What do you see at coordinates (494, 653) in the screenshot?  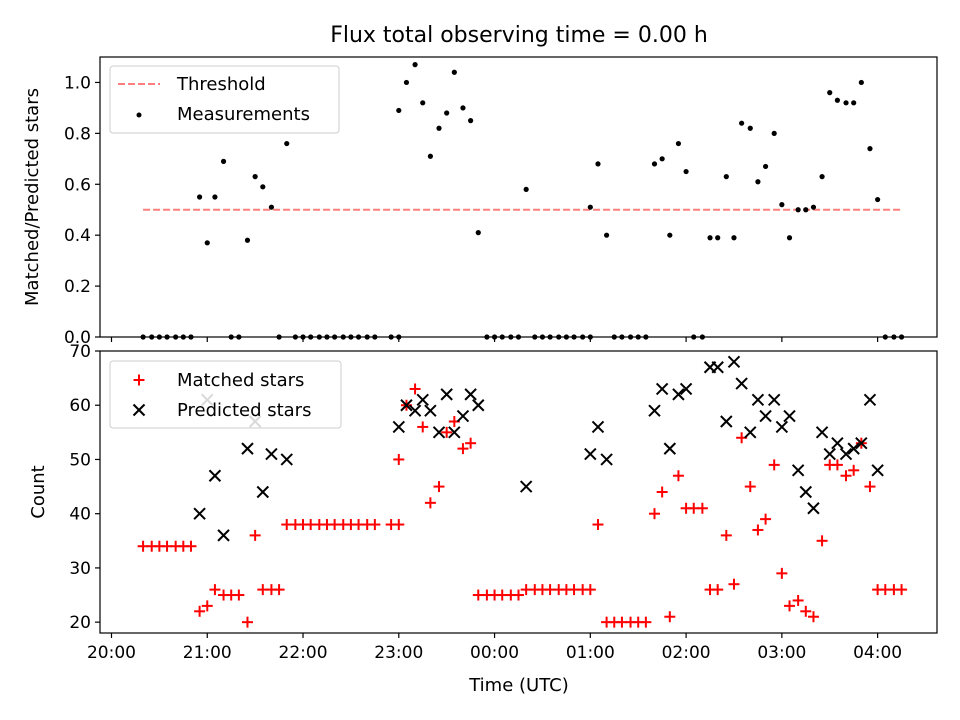 I see `bottom-x-tick-label: 00:00` at bounding box center [494, 653].